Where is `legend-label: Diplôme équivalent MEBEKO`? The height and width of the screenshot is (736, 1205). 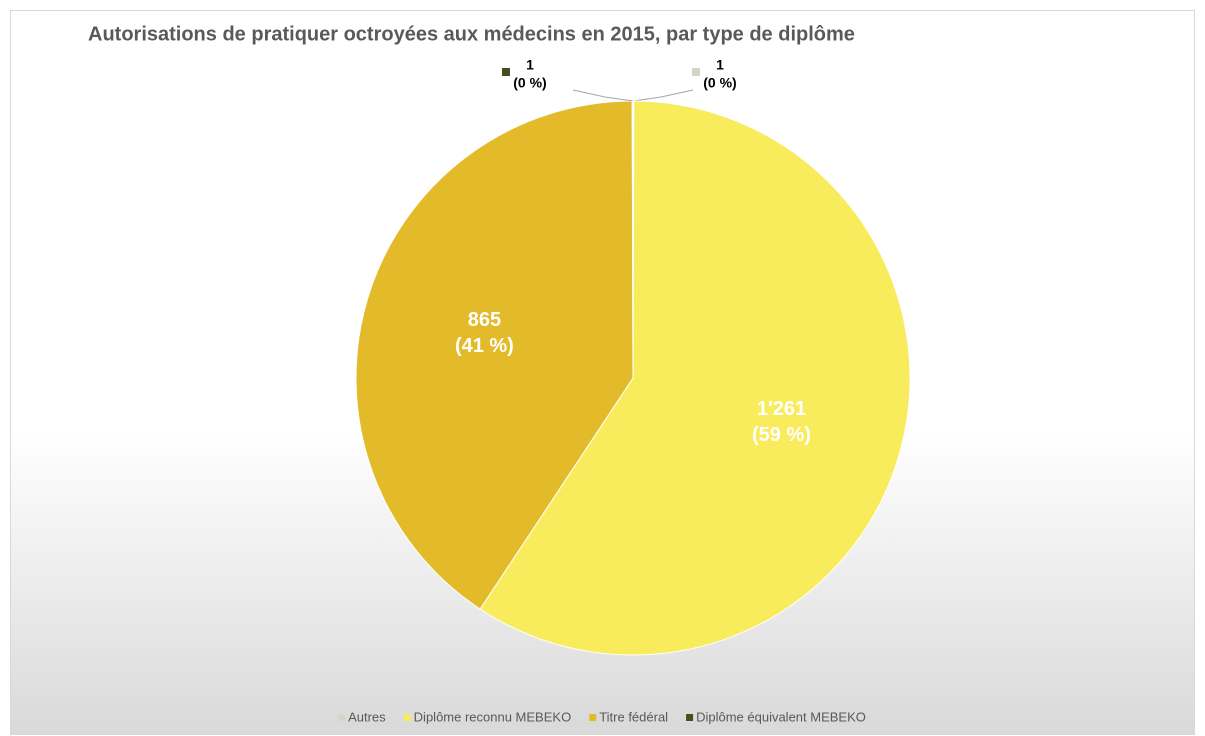 legend-label: Diplôme équivalent MEBEKO is located at coordinates (781, 716).